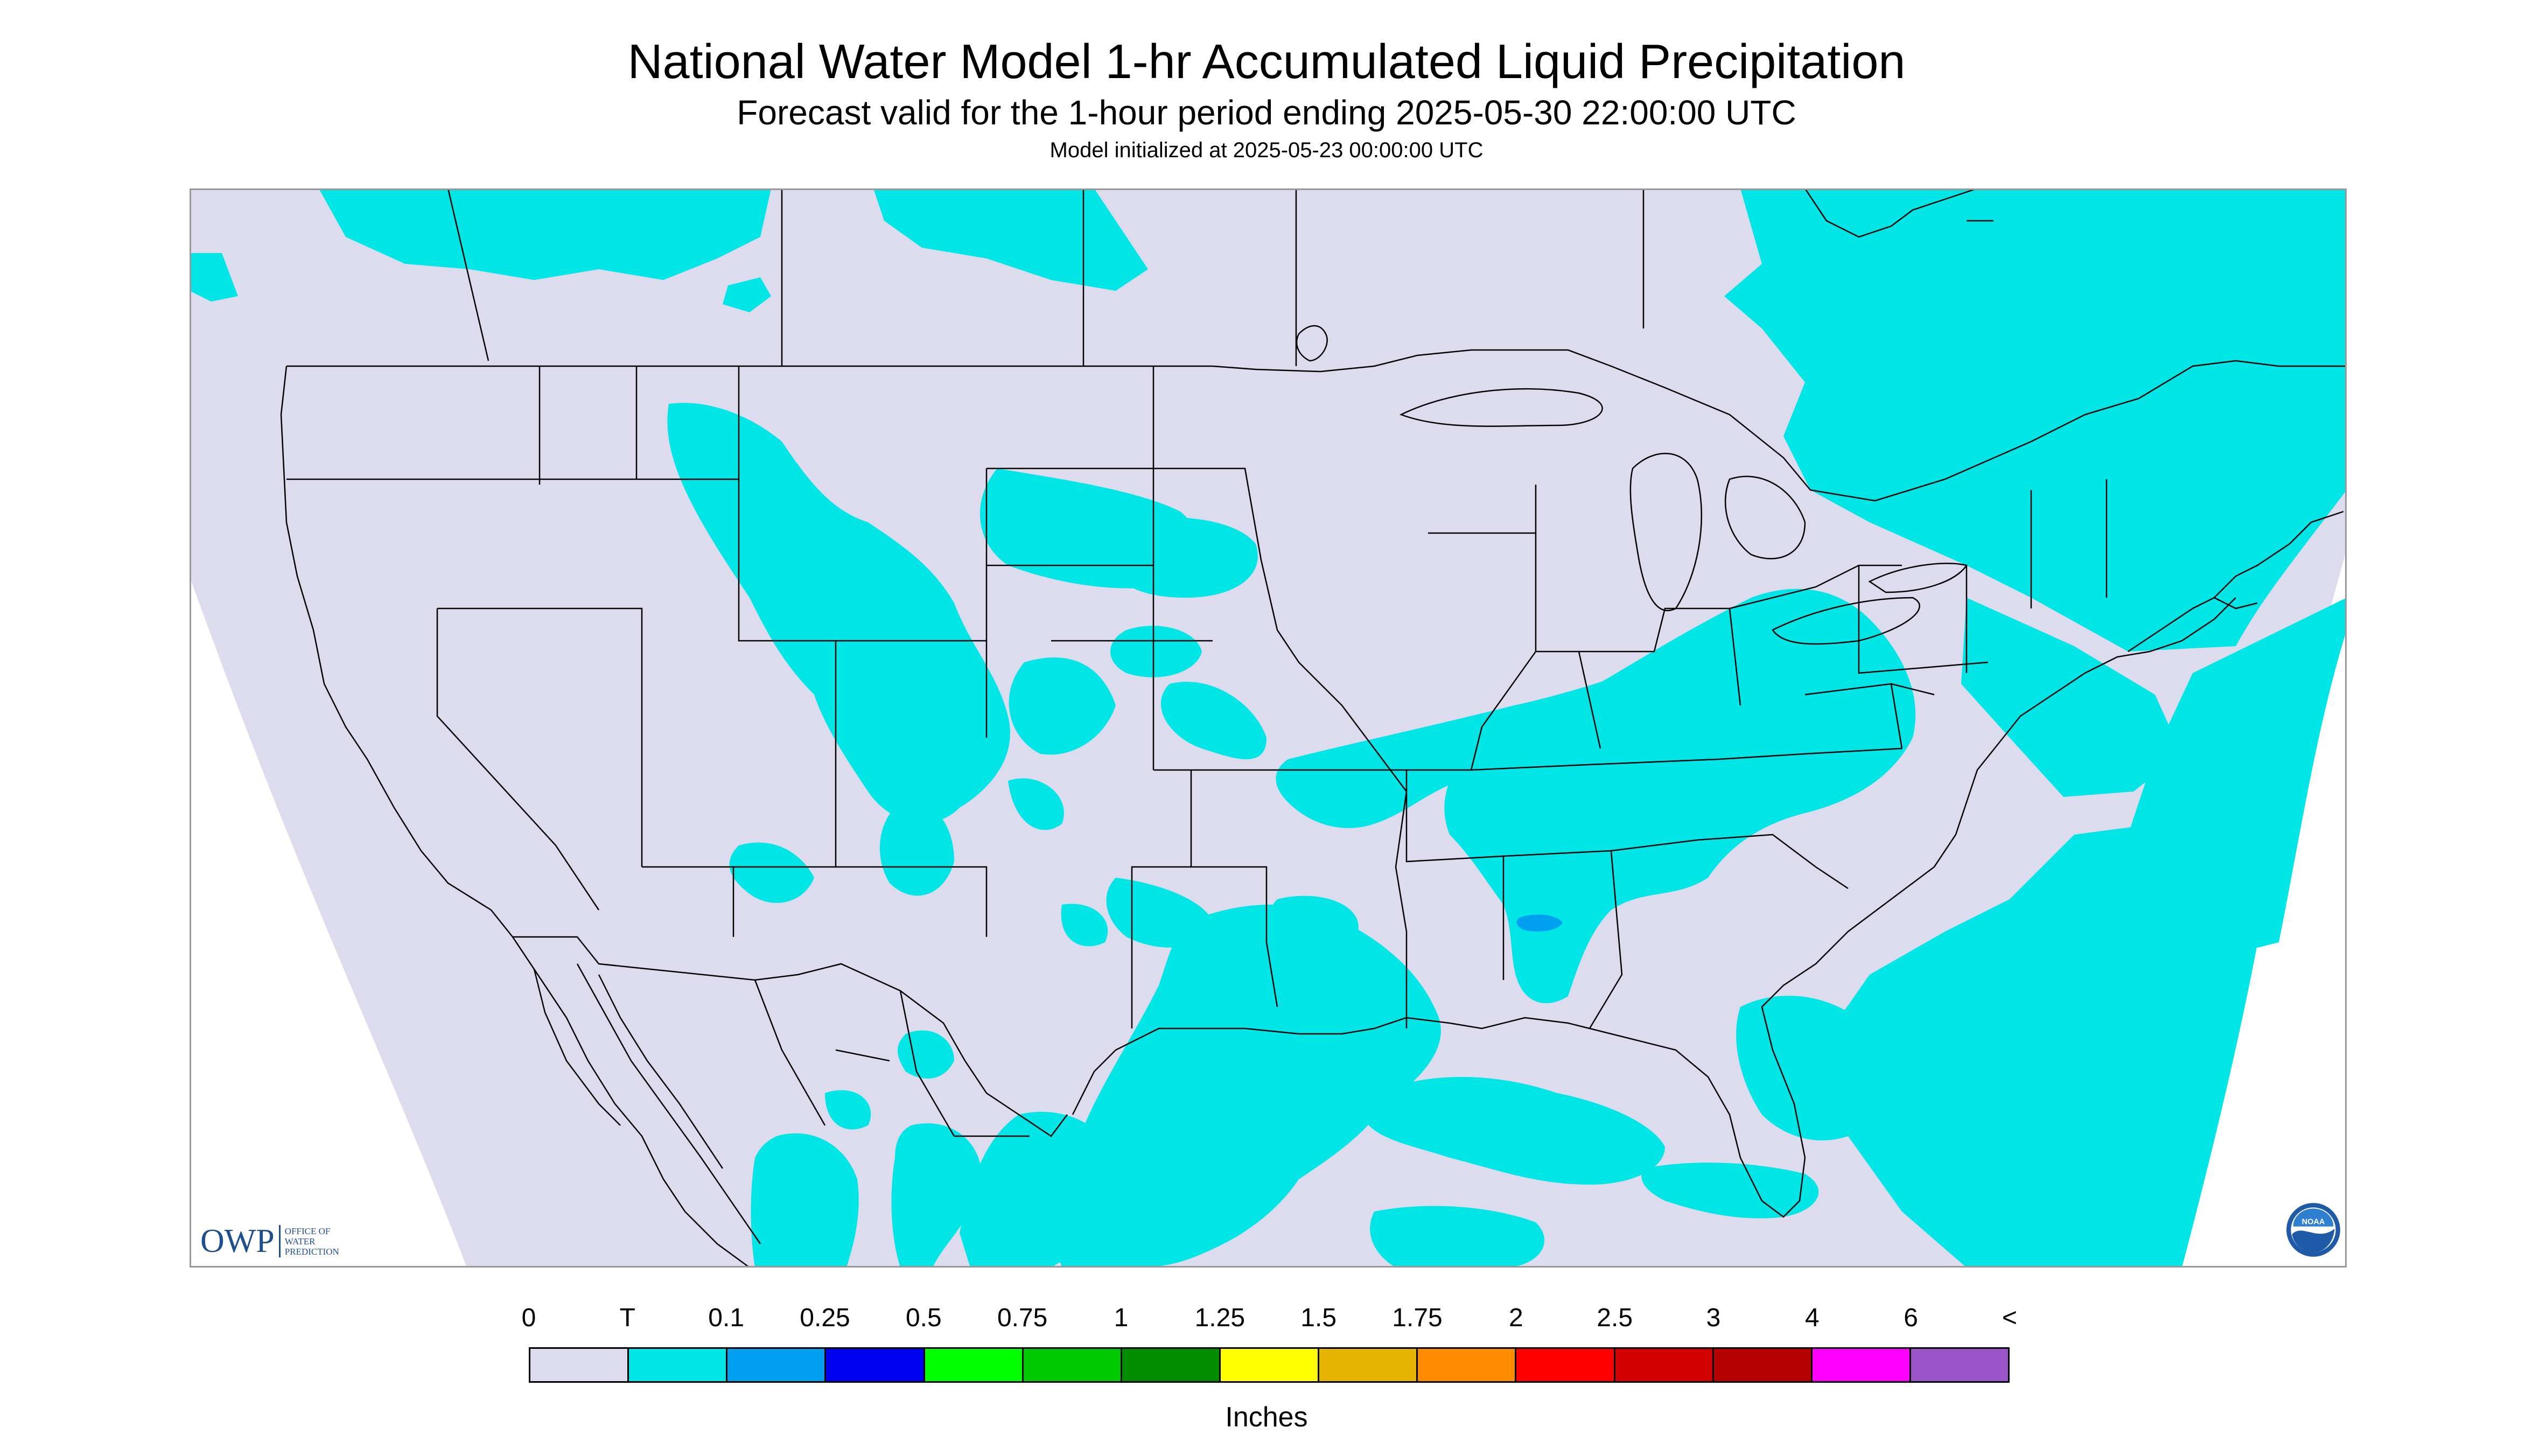 This screenshot has width=2533, height=1456. What do you see at coordinates (238, 1241) in the screenshot?
I see `owp-logo-mark: OWP` at bounding box center [238, 1241].